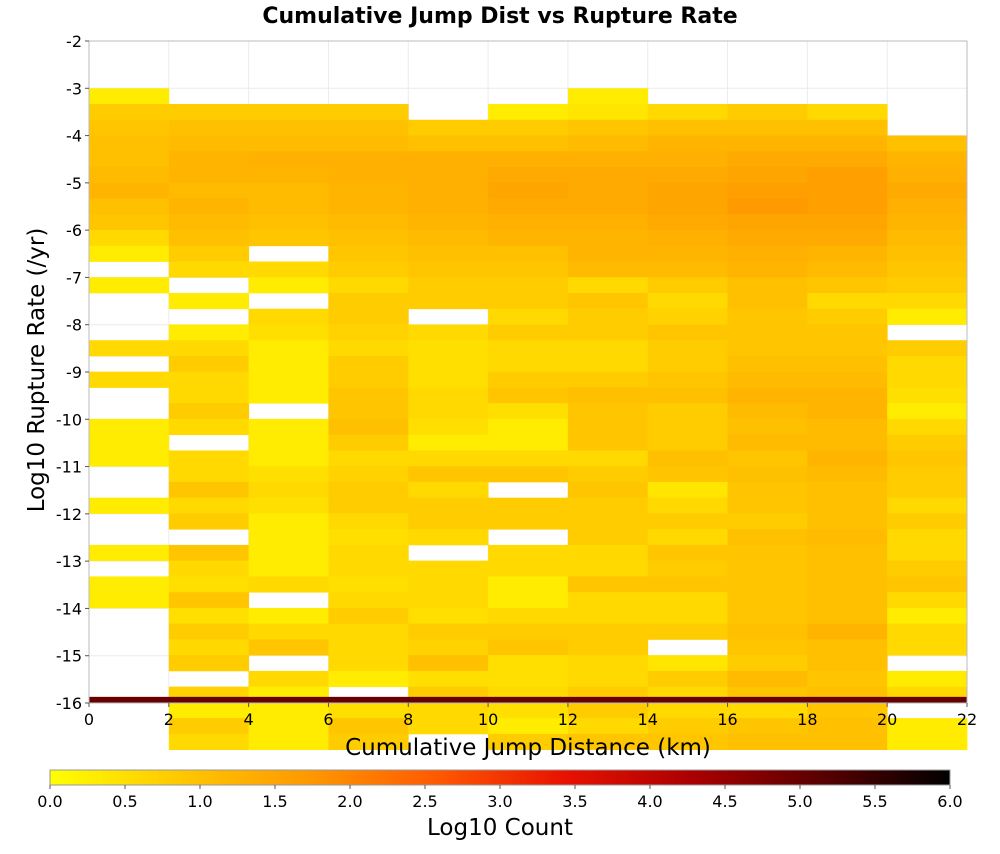  I want to click on colorbar-tick-label: 4.0, so click(649, 801).